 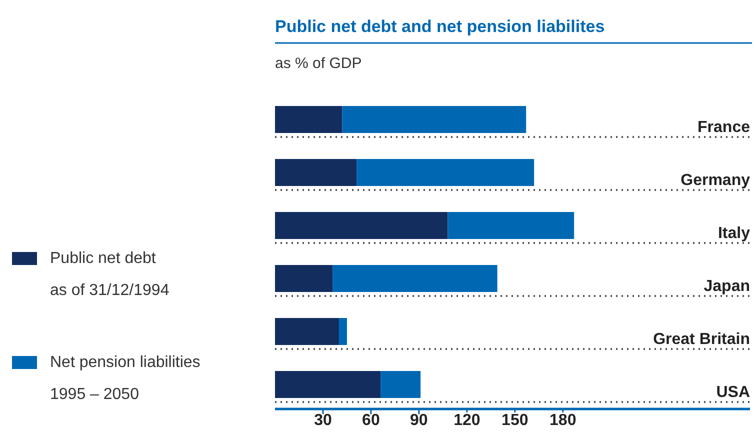 What do you see at coordinates (701, 339) in the screenshot?
I see `y-tick-label: Great Britain` at bounding box center [701, 339].